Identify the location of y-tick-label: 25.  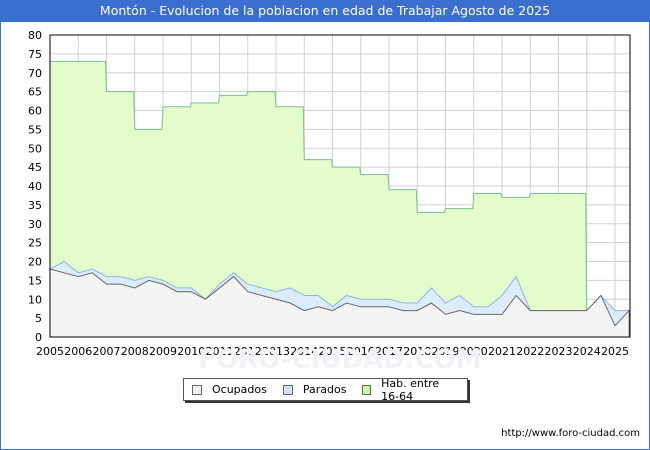
(35, 243).